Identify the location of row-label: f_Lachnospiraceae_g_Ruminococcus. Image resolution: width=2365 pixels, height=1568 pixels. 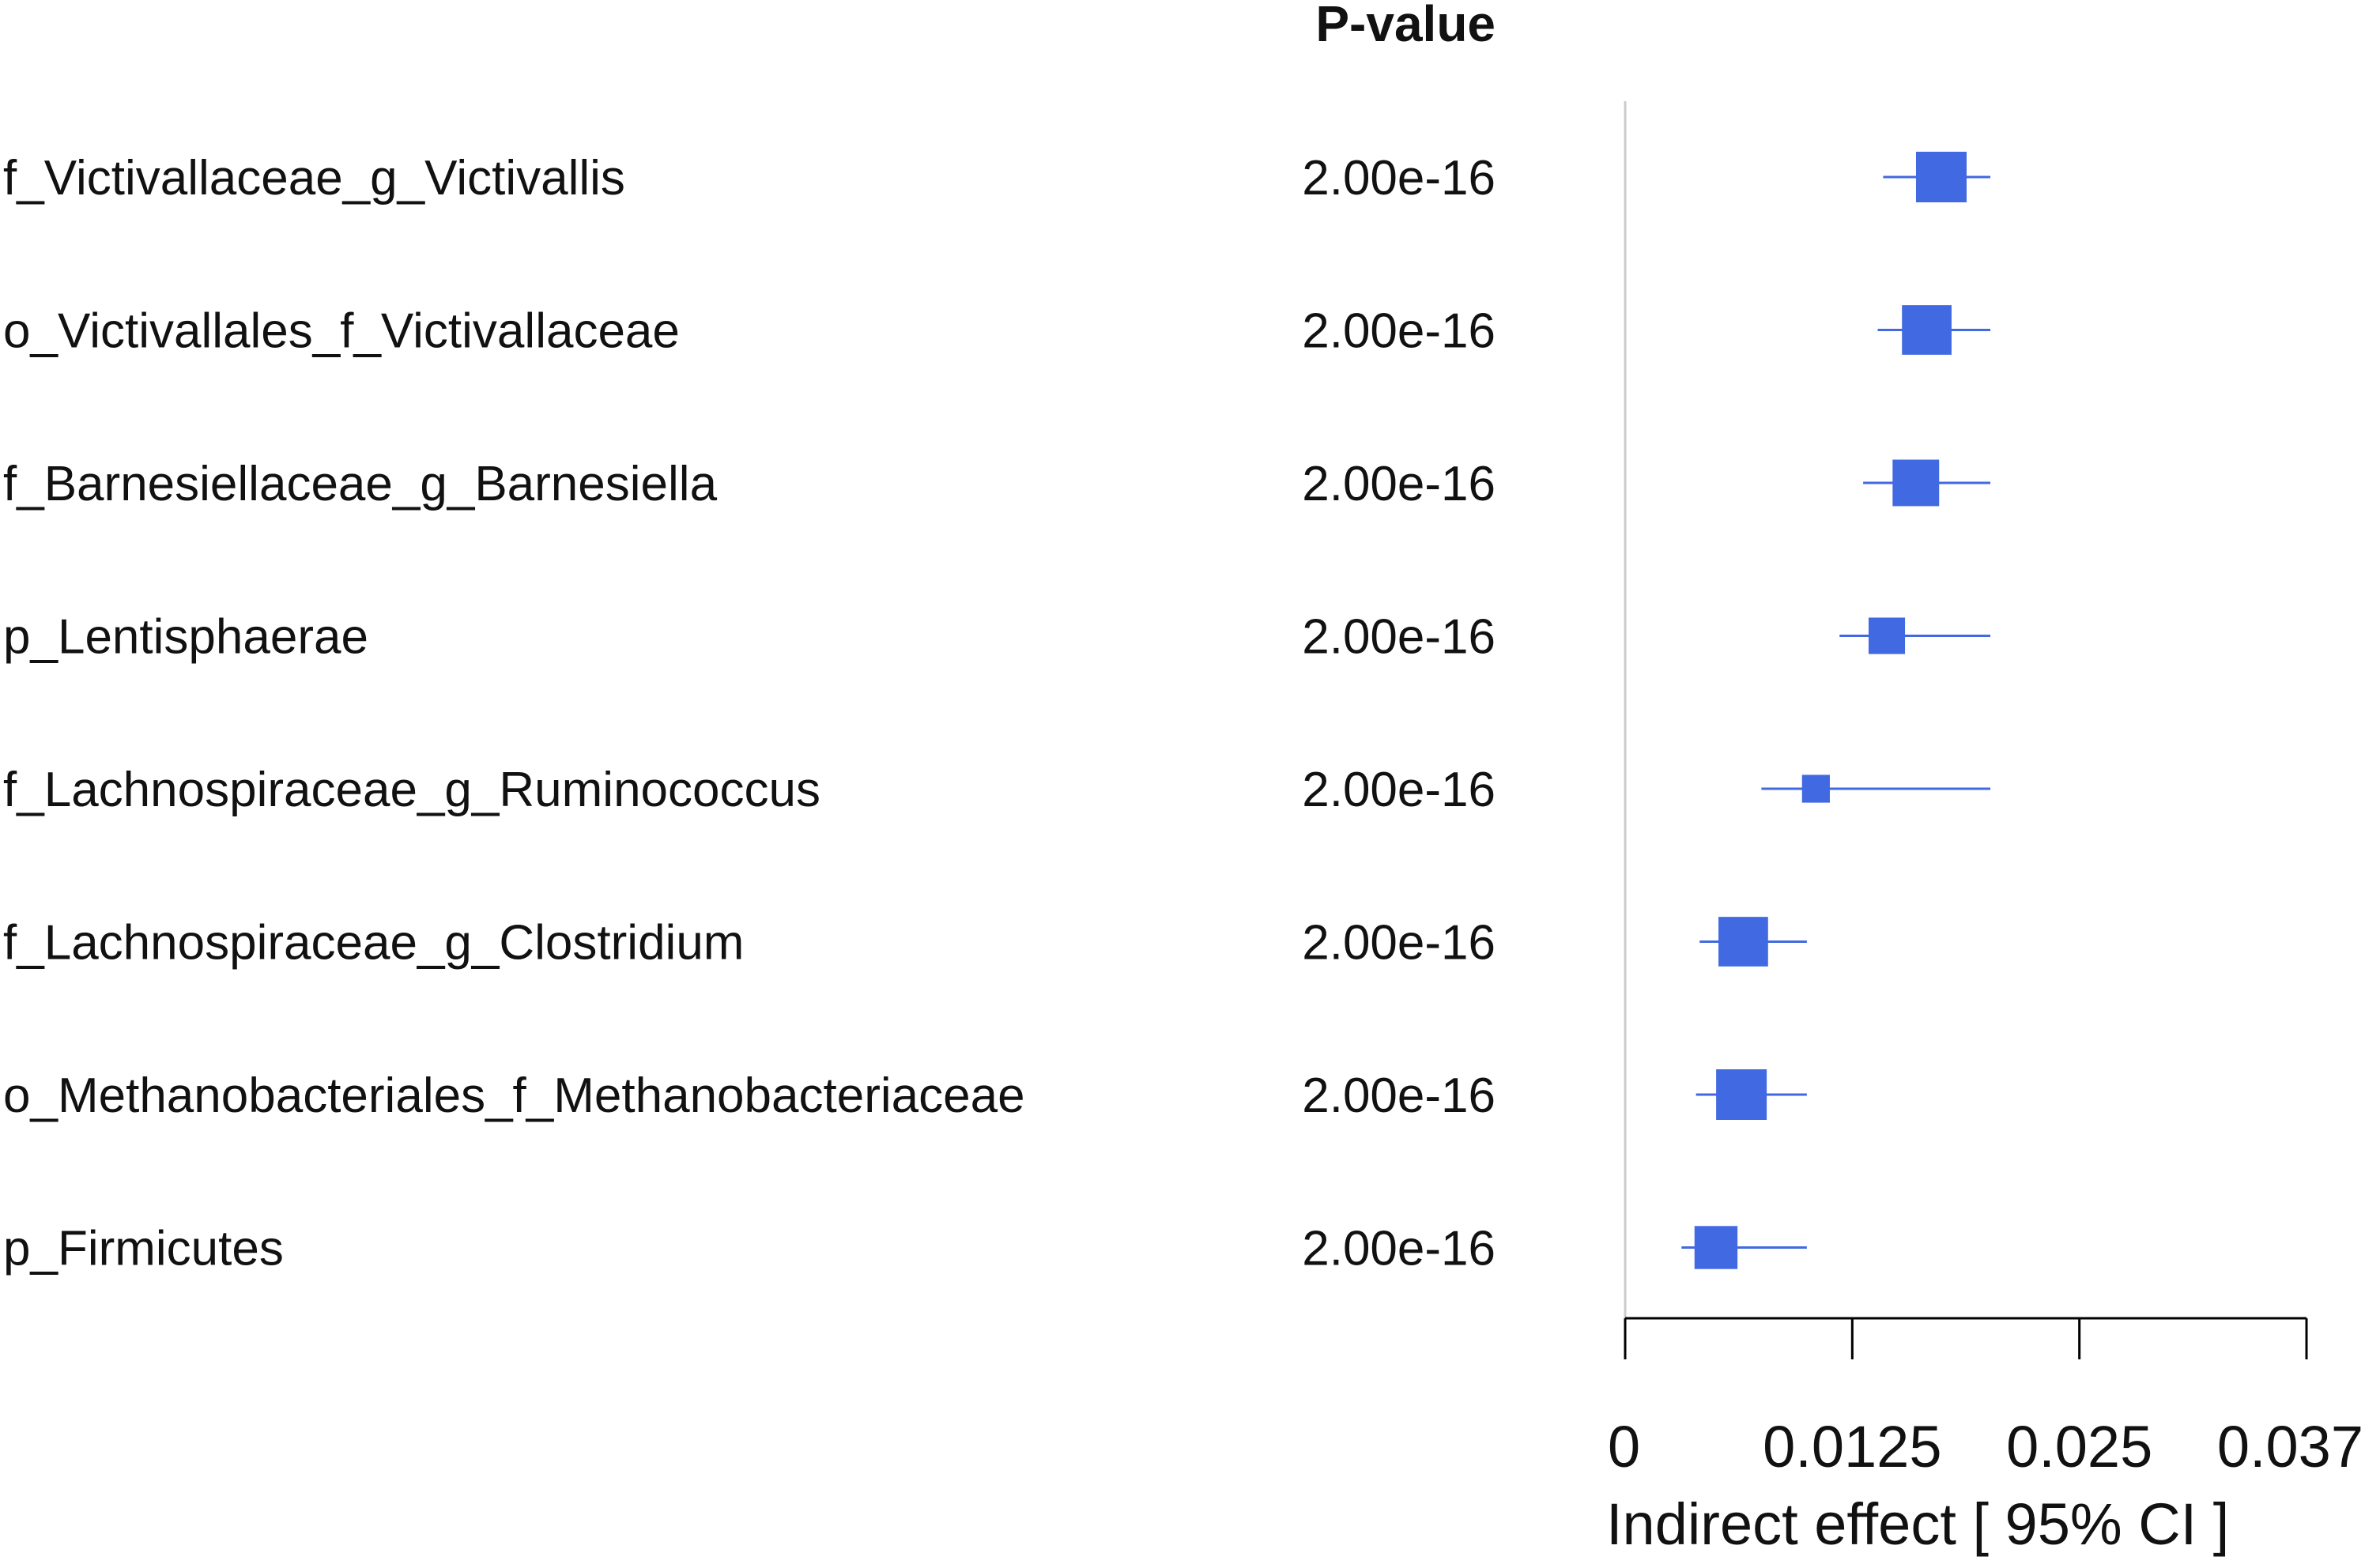
(411, 790).